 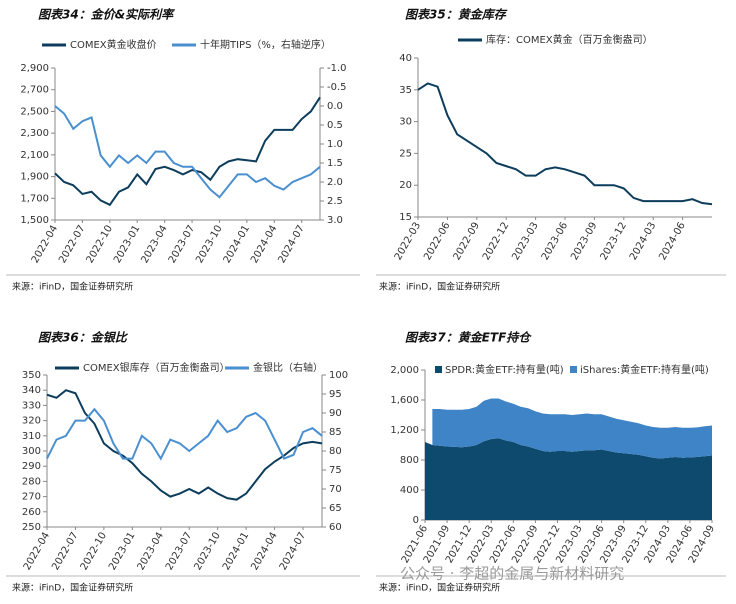 I want to click on x-tick-label: 2022-12, so click(x=496, y=242).